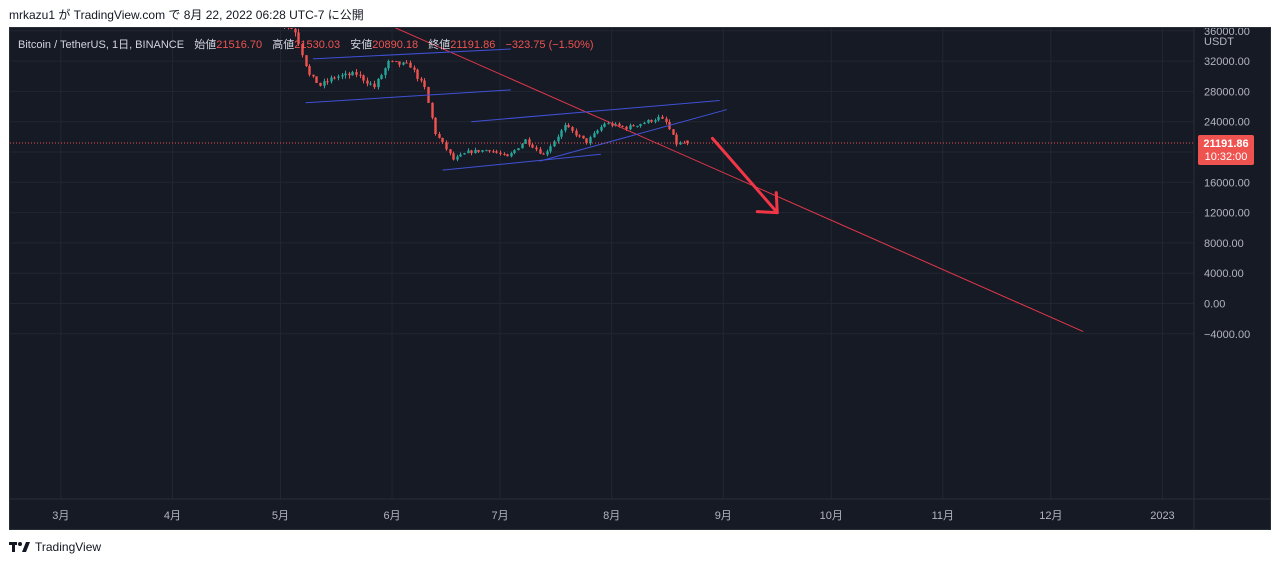 This screenshot has width=1280, height=565. I want to click on tradingview-footer: TradingView, so click(55, 547).